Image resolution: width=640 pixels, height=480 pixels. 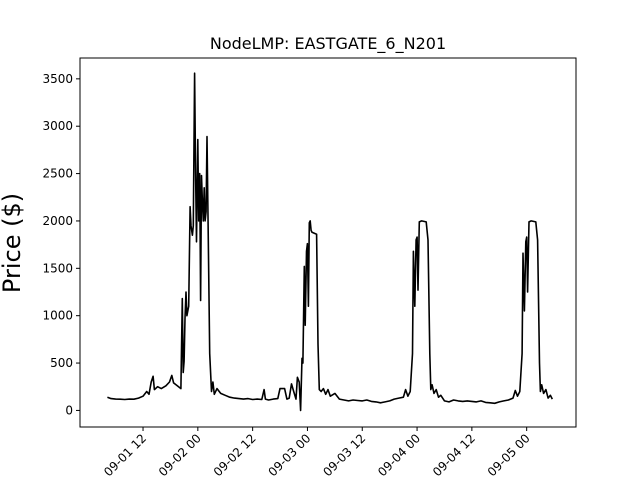 What do you see at coordinates (57, 174) in the screenshot?
I see `y-tick-label: 2500` at bounding box center [57, 174].